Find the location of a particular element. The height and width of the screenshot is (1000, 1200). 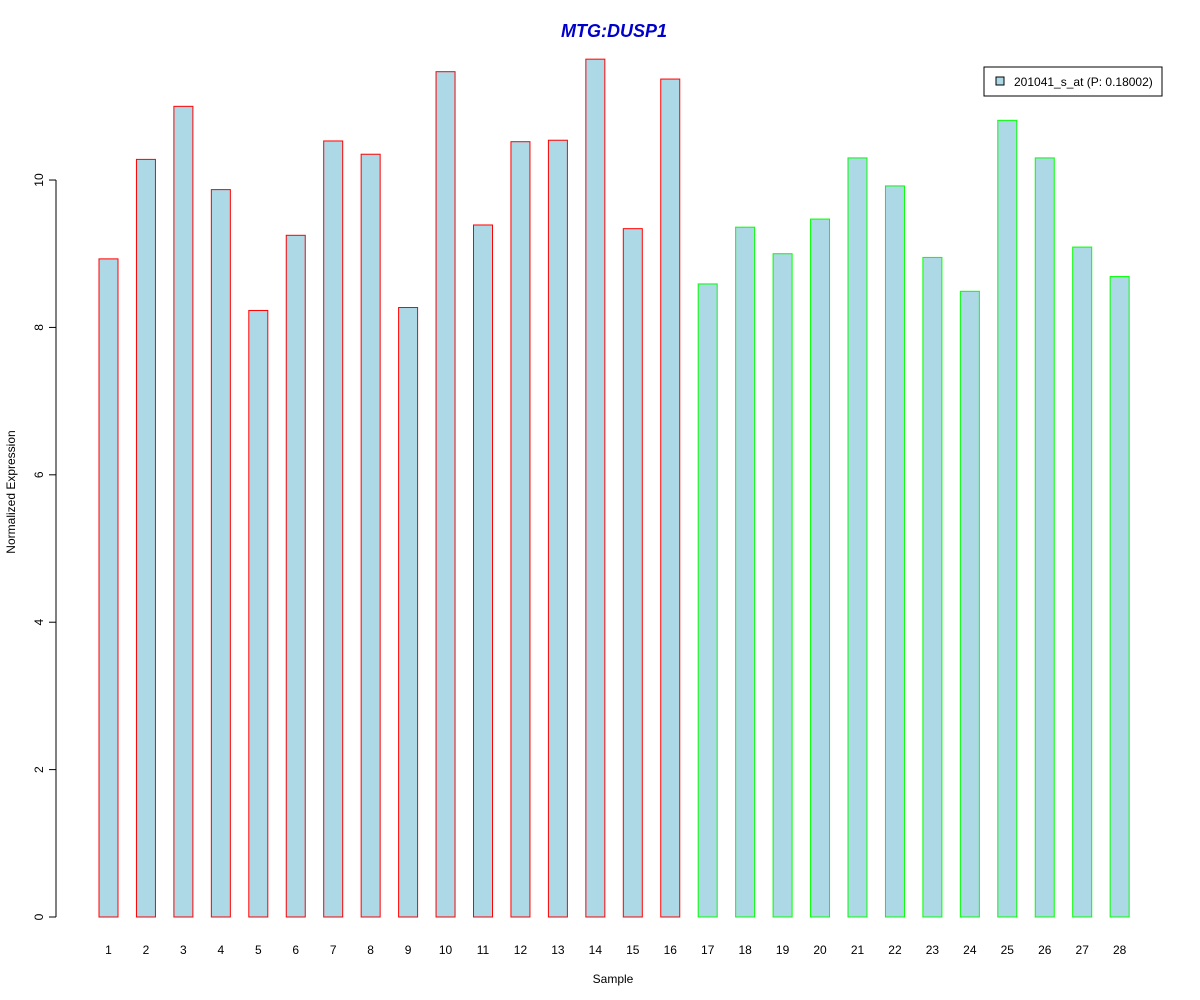

x-tick-label: 3 is located at coordinates (183, 950).